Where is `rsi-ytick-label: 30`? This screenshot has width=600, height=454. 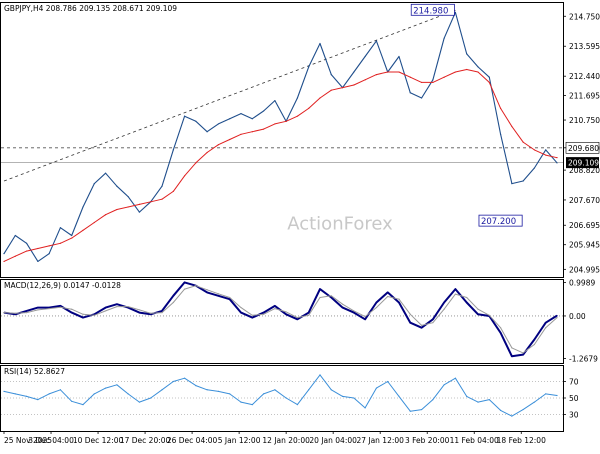 rsi-ytick-label: 30 is located at coordinates (574, 415).